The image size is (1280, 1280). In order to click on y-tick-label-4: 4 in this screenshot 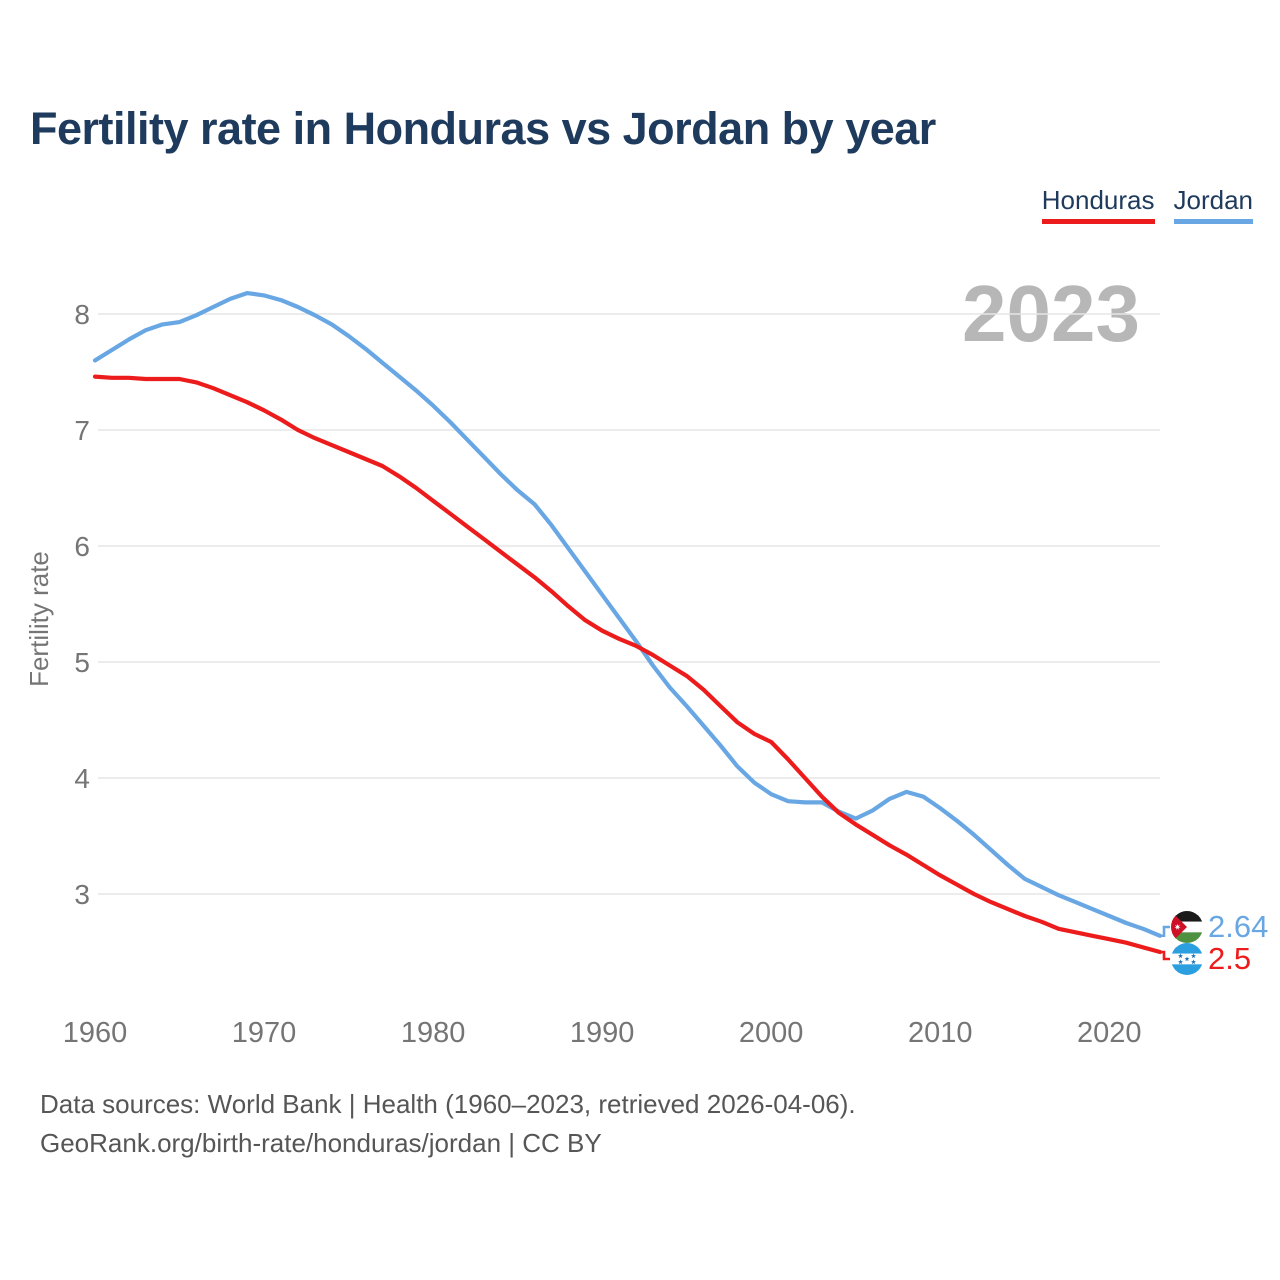, I will do `click(82, 778)`.